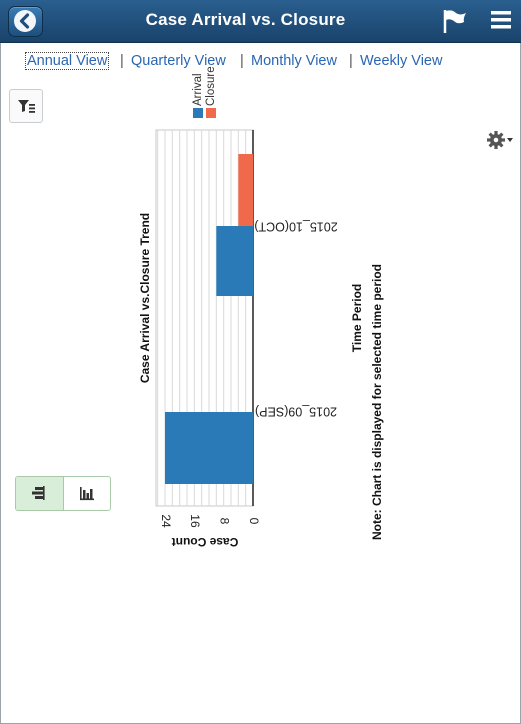 The image size is (521, 724). What do you see at coordinates (401, 61) in the screenshot?
I see `tab-weekly-view: Weekly View` at bounding box center [401, 61].